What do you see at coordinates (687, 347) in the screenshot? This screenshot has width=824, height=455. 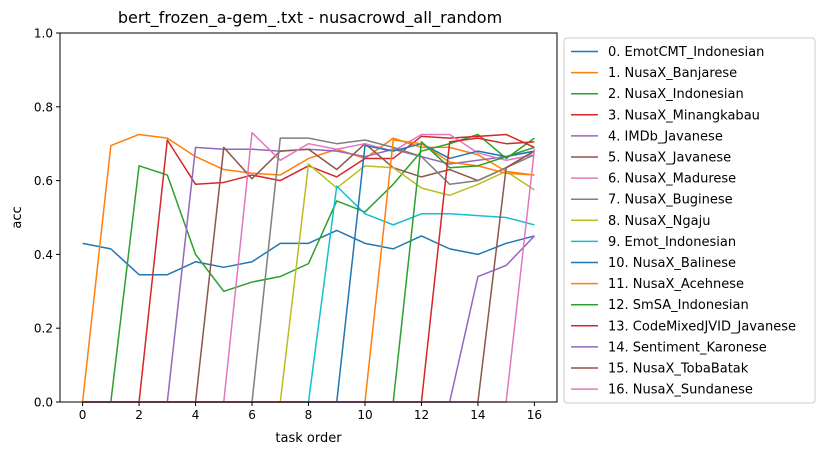 I see `legend-label: 14. Sentiment_Karonese` at bounding box center [687, 347].